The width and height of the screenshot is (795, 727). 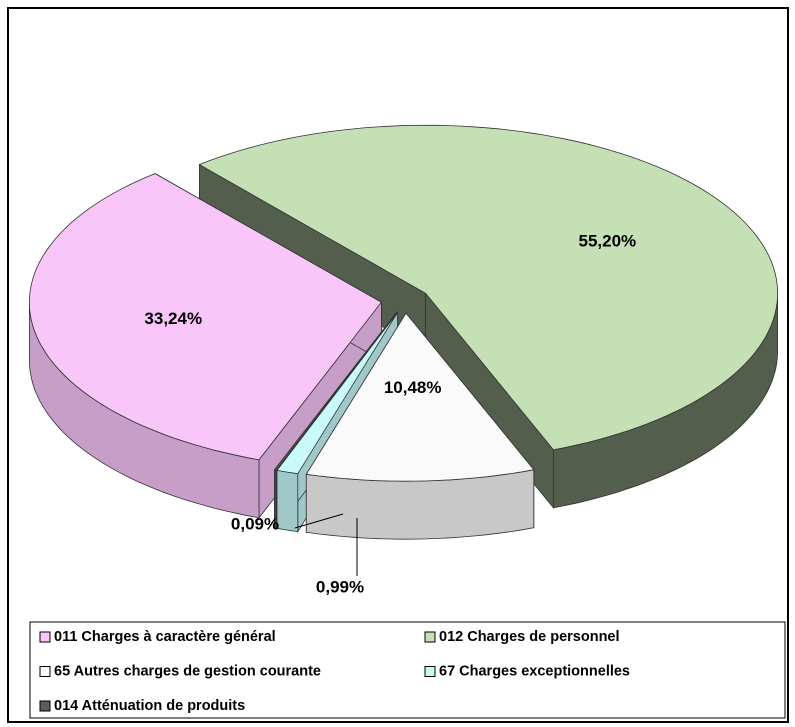 What do you see at coordinates (149, 706) in the screenshot?
I see `legend-label: 014 Atténuation de produits` at bounding box center [149, 706].